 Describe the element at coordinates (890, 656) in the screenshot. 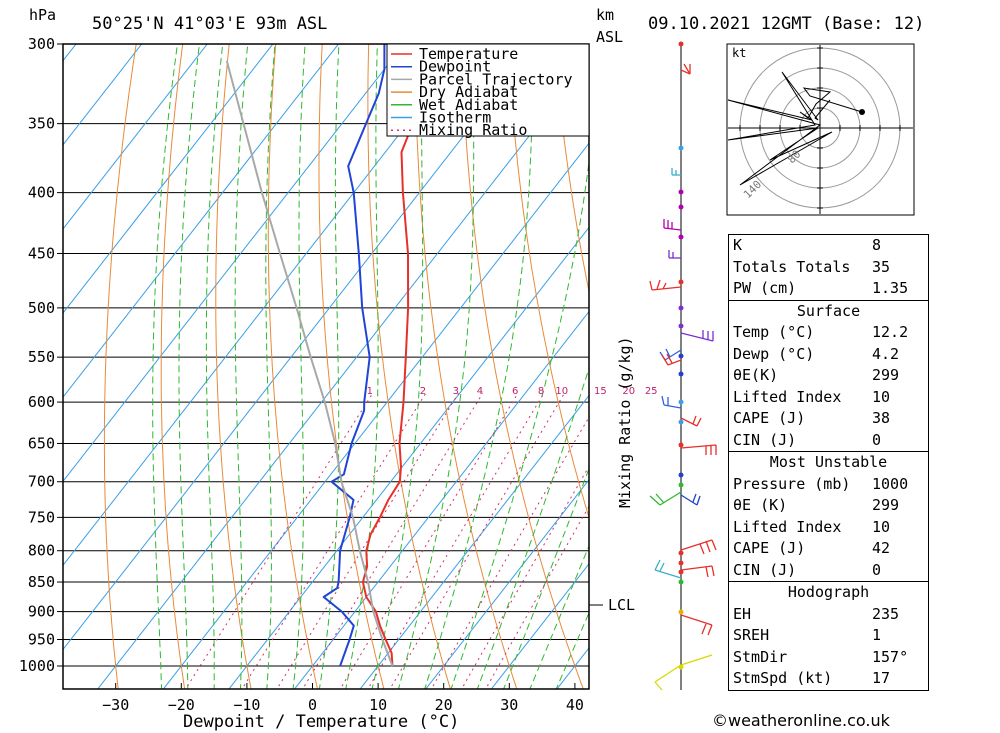

I see `index-value: 157°` at that location.